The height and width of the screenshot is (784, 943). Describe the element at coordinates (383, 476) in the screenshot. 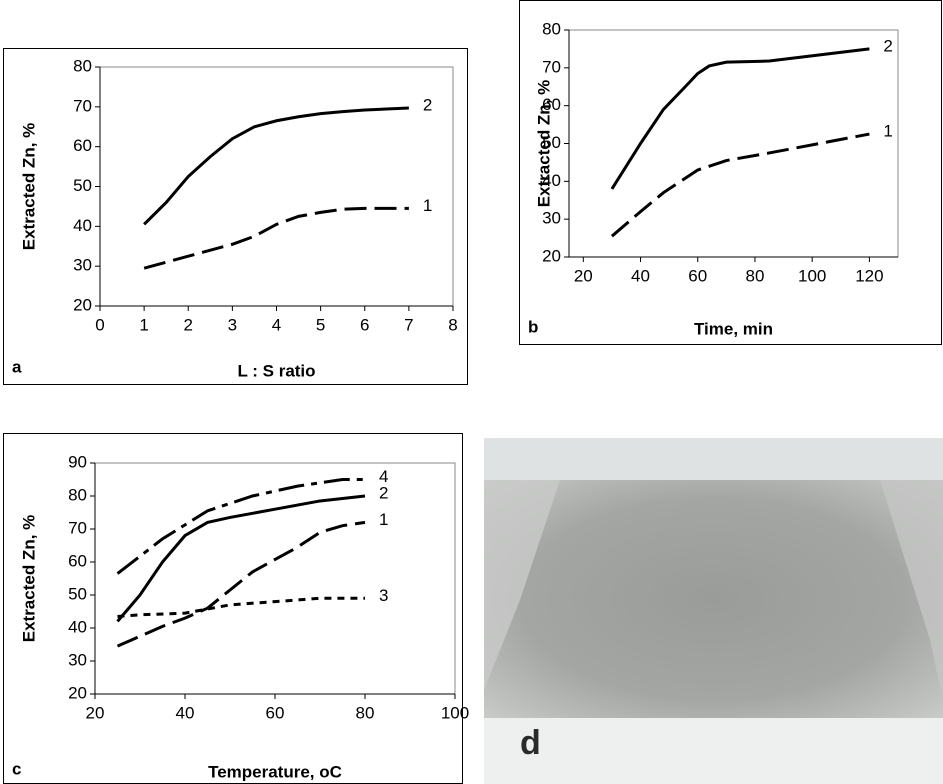

I see `series-label: 4` at that location.